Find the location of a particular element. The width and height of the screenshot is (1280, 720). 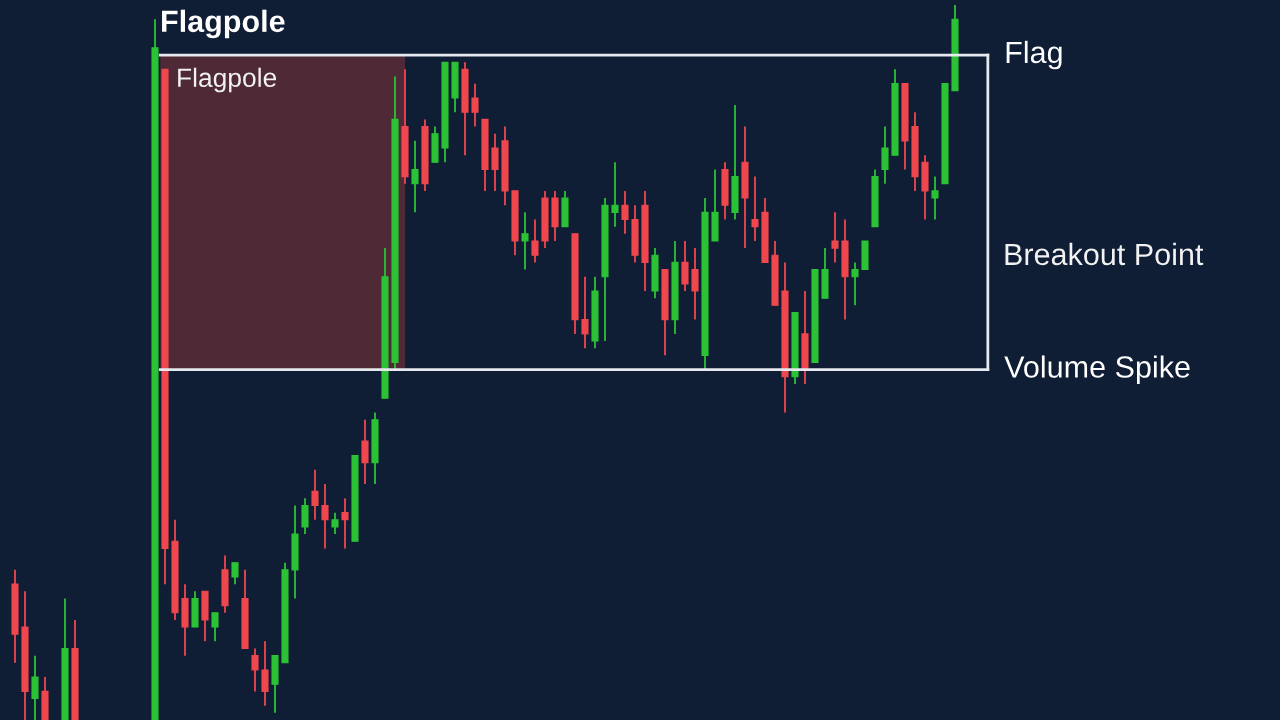

chart-title: Flagpole is located at coordinates (223, 24).